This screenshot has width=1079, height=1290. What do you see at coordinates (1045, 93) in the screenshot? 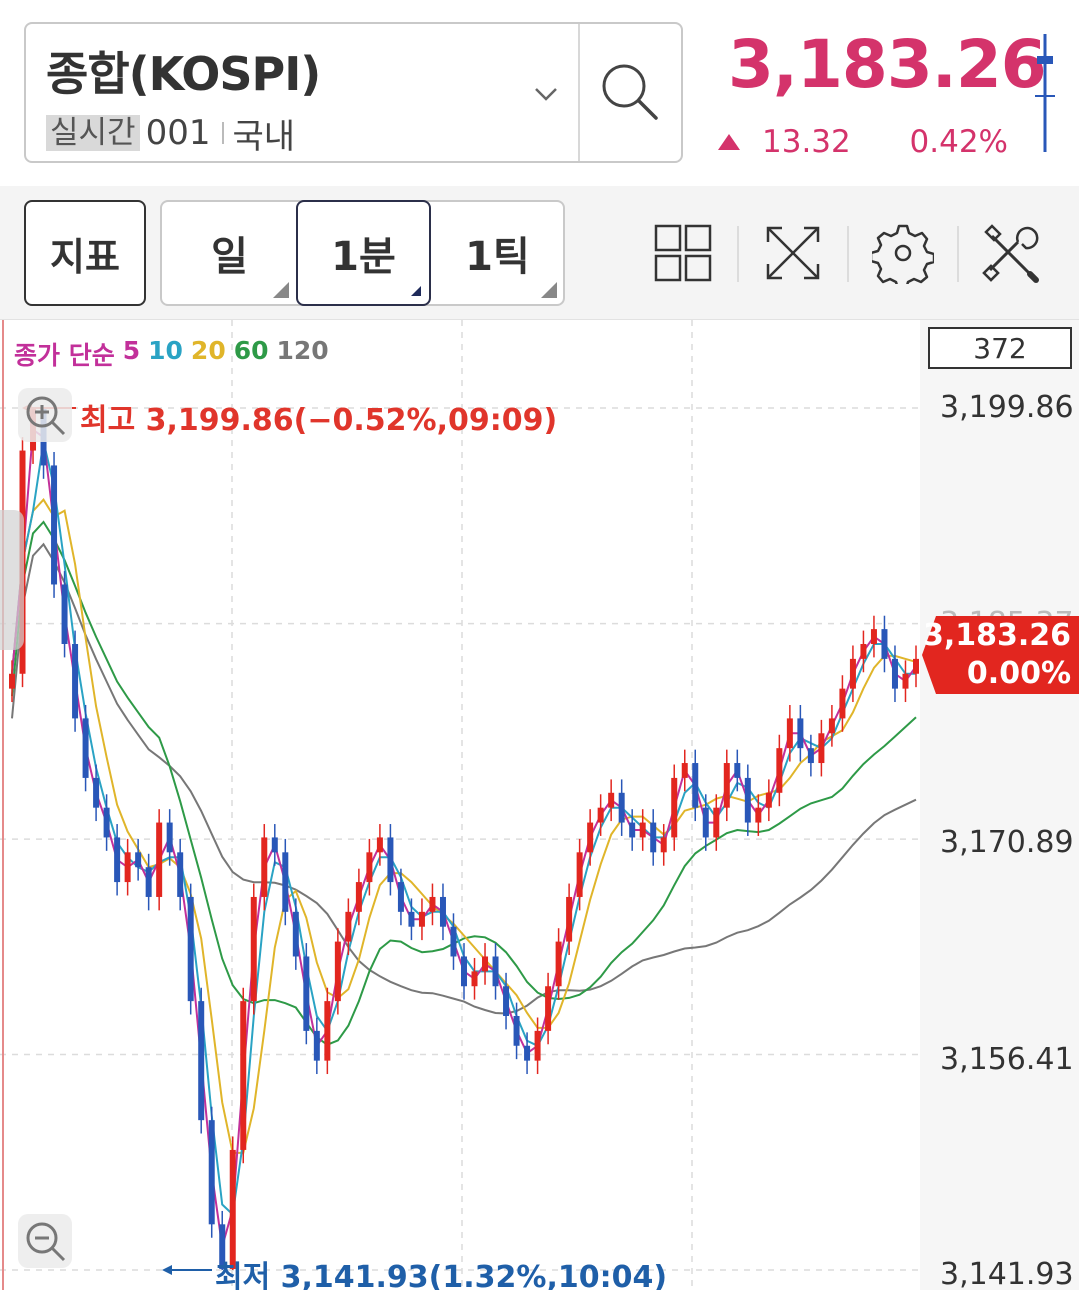
I see `mini-candle-icon` at bounding box center [1045, 93].